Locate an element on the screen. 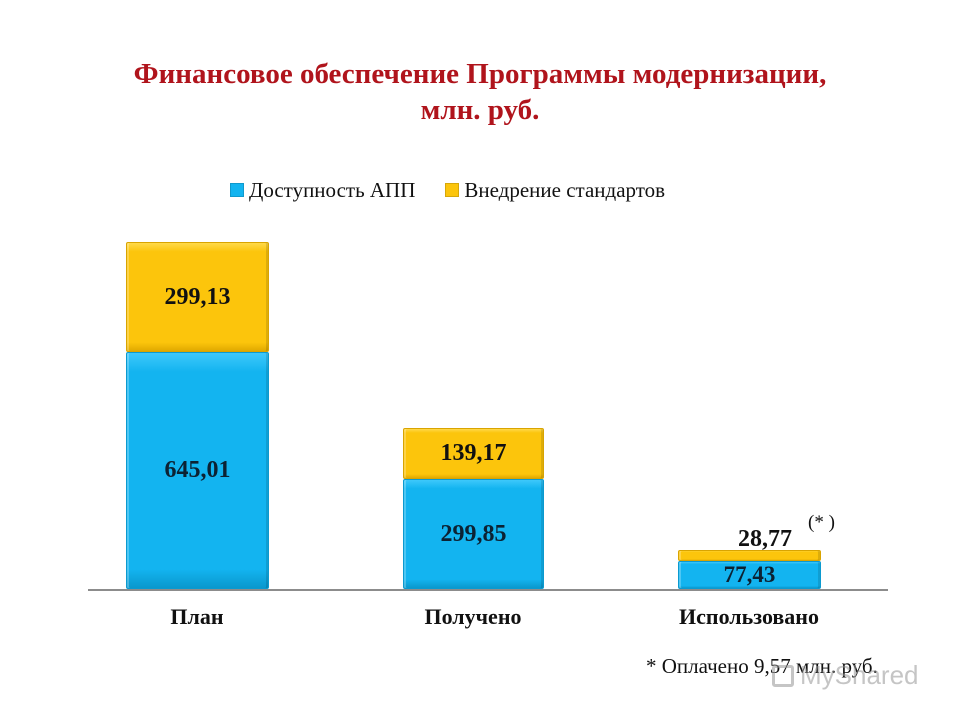  bar-value-label: 77,43 is located at coordinates (749, 574).